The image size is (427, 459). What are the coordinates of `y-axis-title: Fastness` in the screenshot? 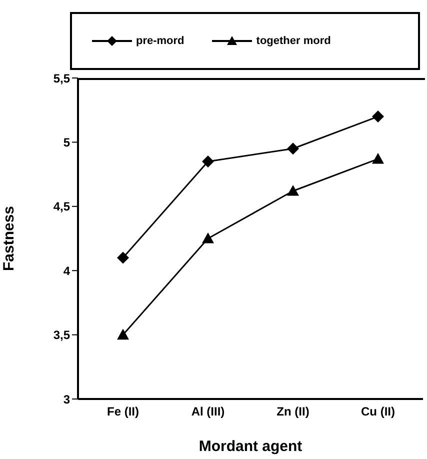 It's located at (9, 239).